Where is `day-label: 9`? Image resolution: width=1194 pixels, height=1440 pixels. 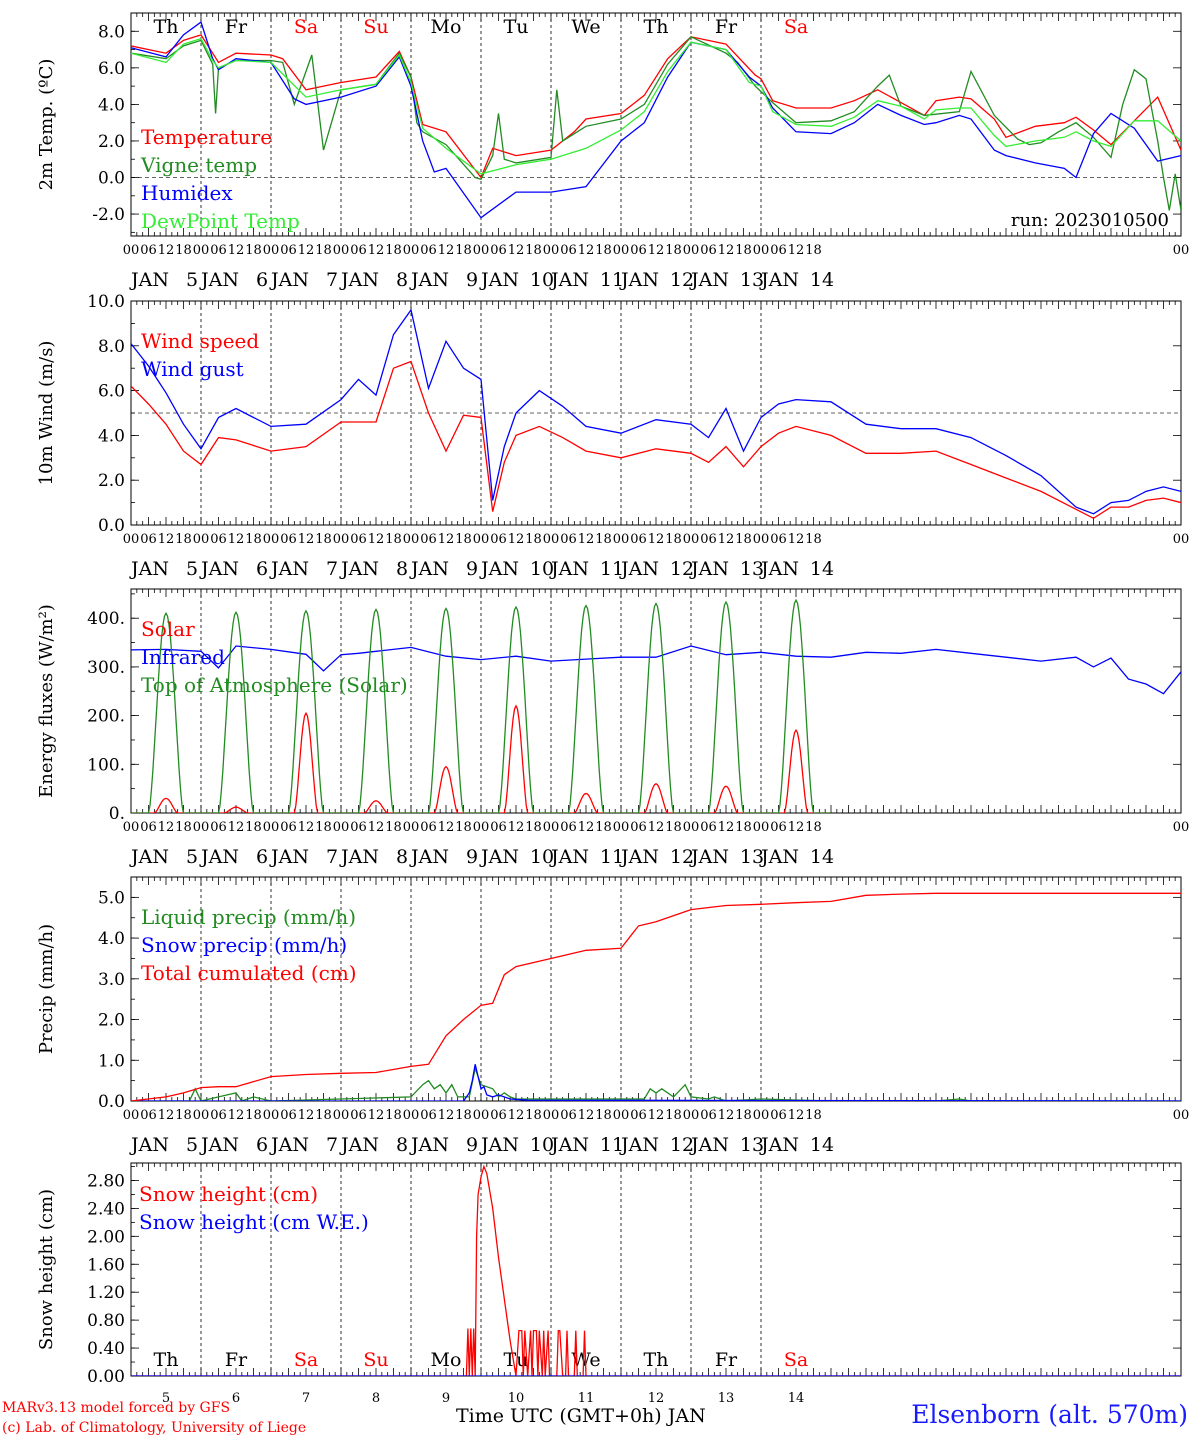
day-label: 9 is located at coordinates (472, 569).